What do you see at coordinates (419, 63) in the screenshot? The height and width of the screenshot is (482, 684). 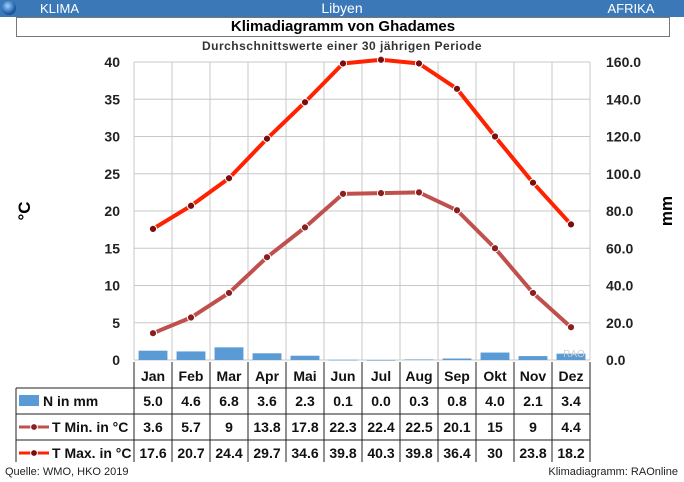 I see `point-tmax-Aug` at bounding box center [419, 63].